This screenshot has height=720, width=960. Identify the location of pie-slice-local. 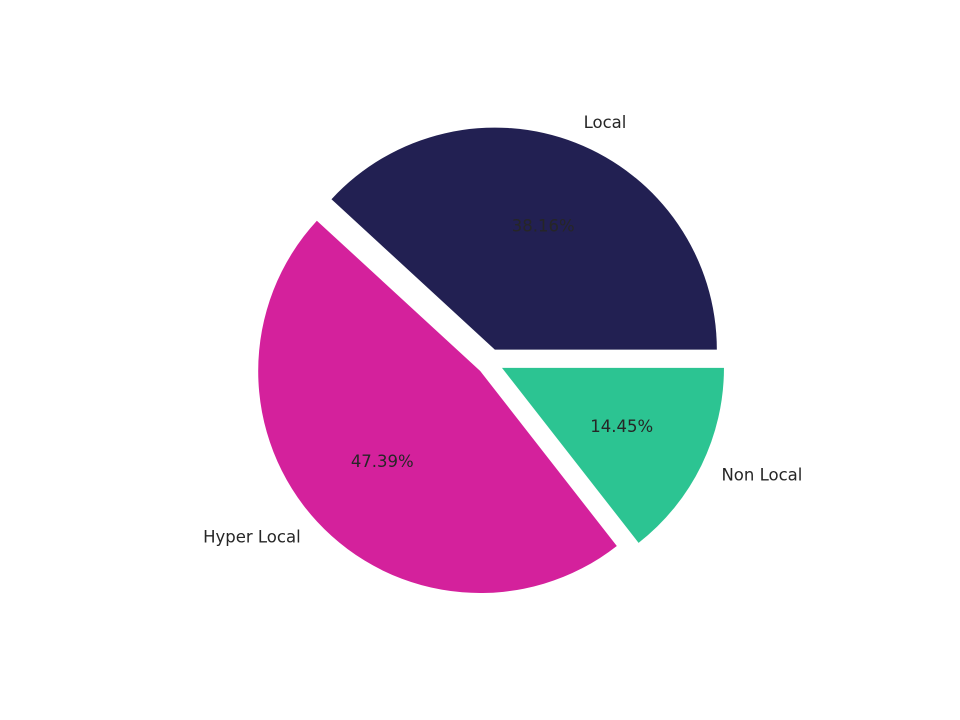
(524, 238).